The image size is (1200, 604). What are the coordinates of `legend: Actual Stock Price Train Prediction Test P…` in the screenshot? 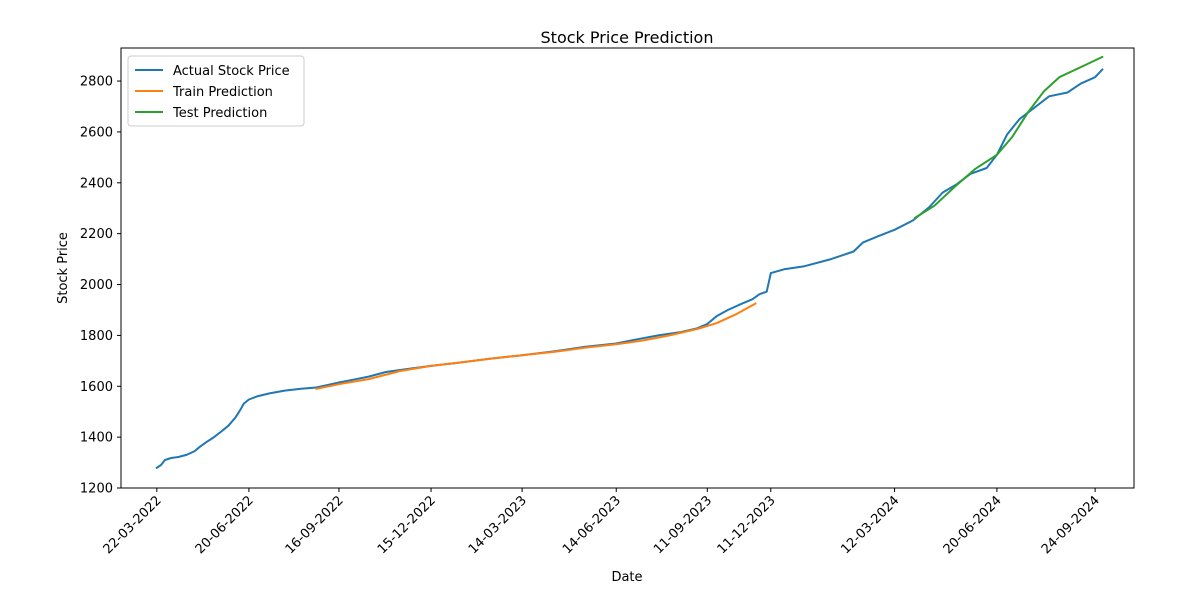 It's located at (216, 91).